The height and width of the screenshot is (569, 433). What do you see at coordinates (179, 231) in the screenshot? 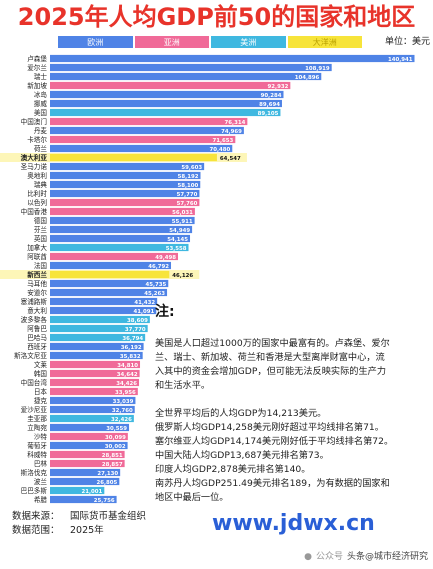
I see `value-label: 54,949` at bounding box center [179, 231].